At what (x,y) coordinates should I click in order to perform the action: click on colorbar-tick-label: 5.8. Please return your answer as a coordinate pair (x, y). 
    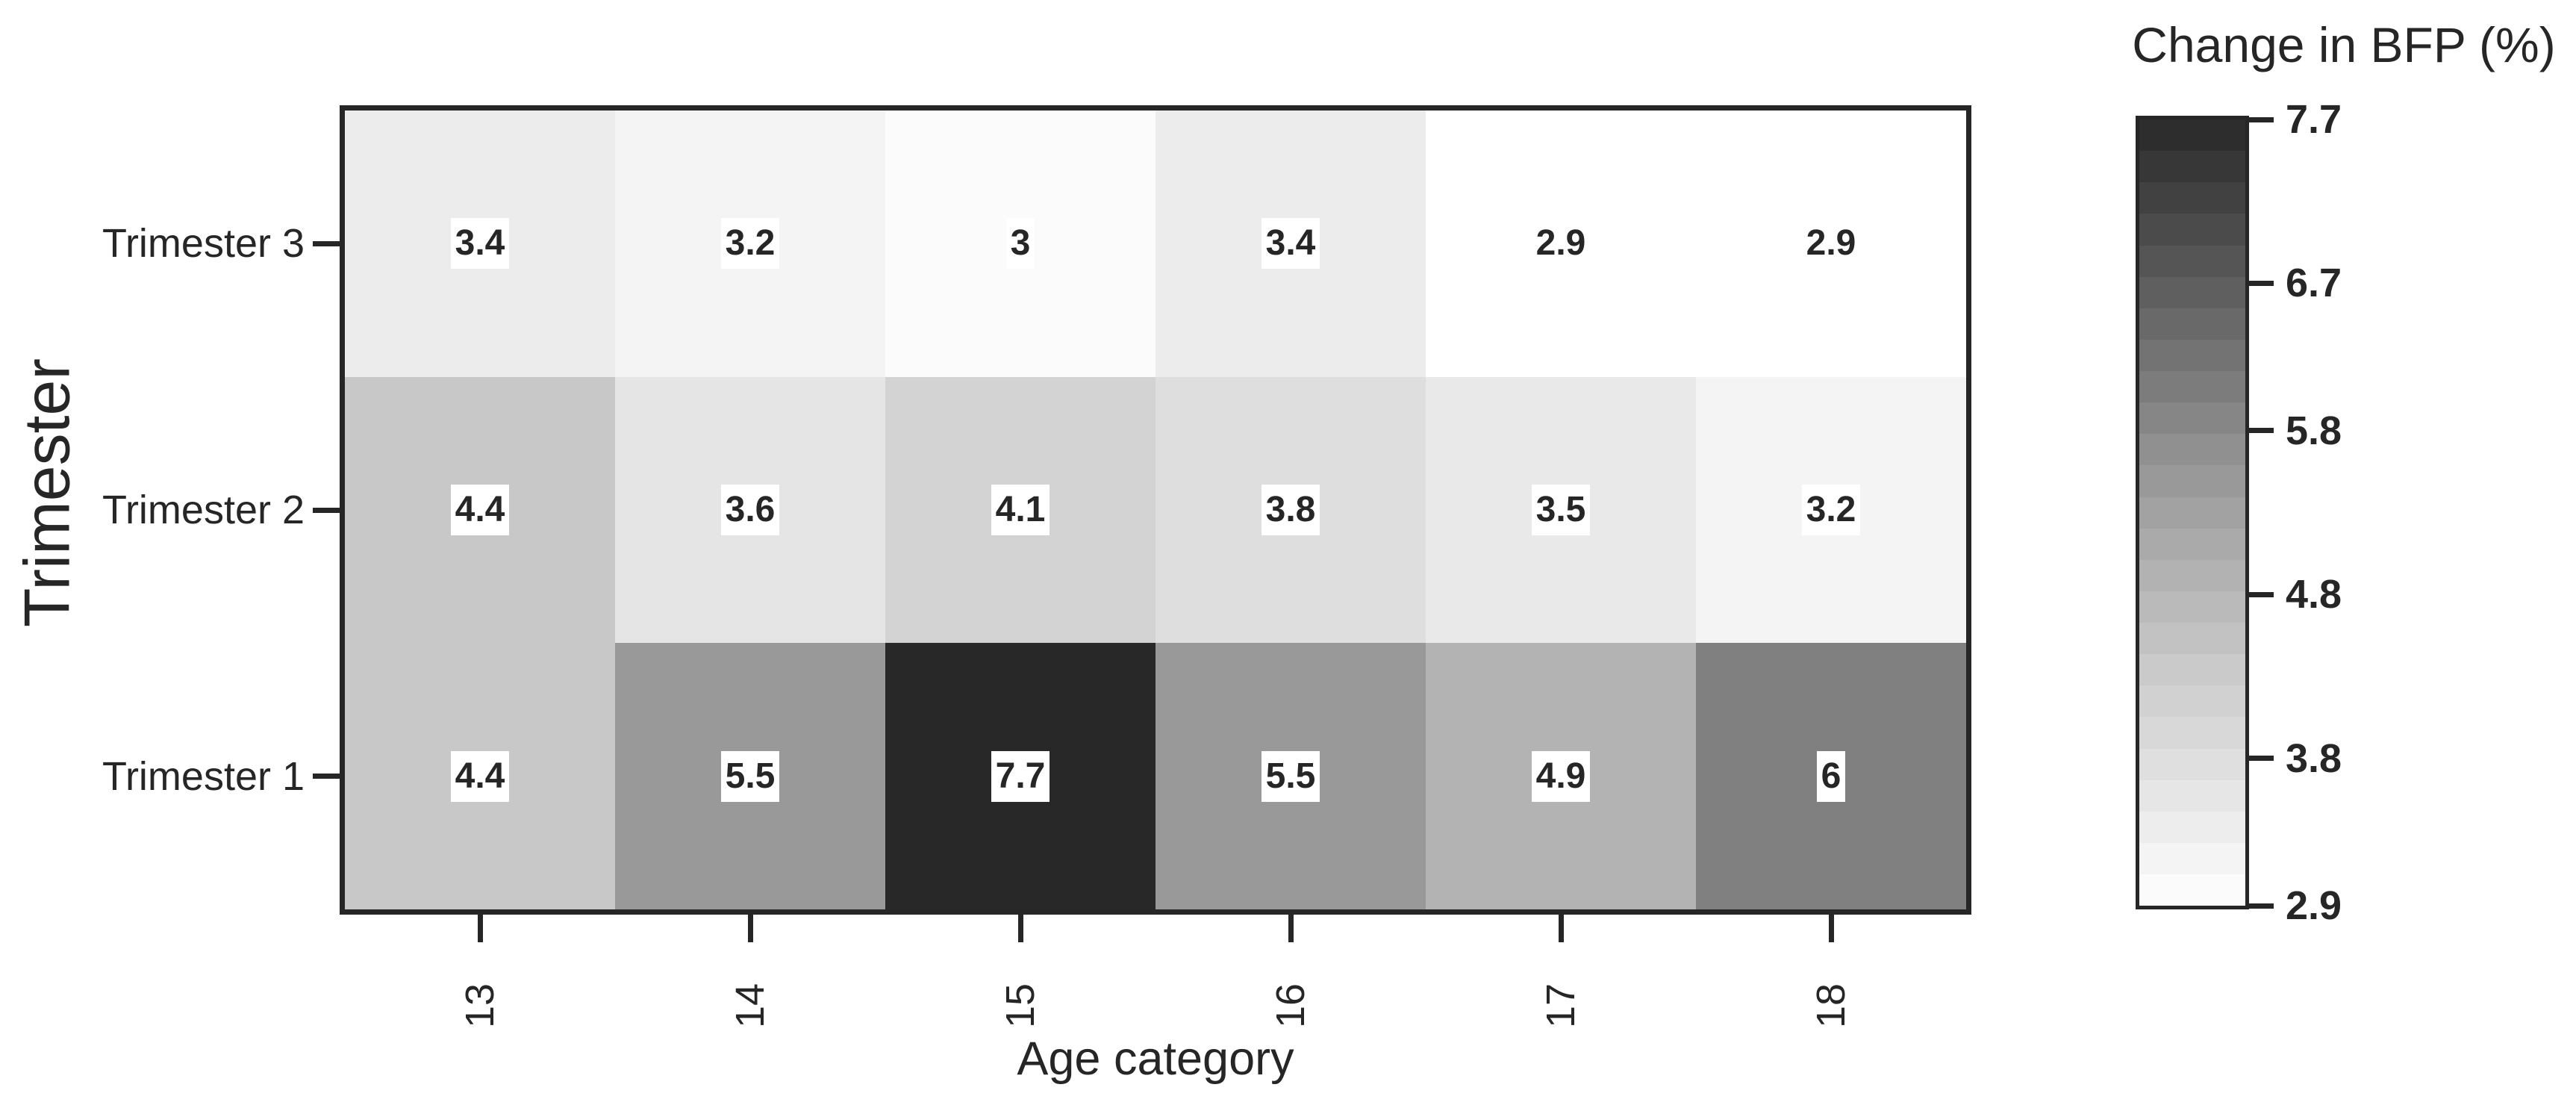
    Looking at the image, I should click on (2314, 430).